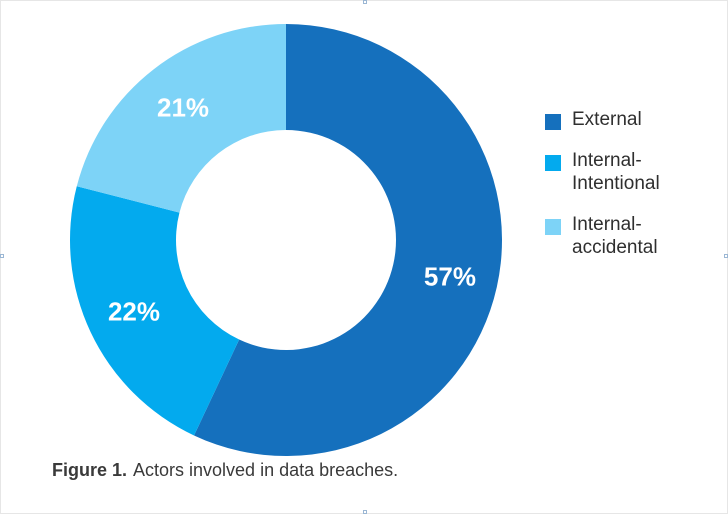  Describe the element at coordinates (134, 312) in the screenshot. I see `slice-label-internal-intentional: 22%` at that location.